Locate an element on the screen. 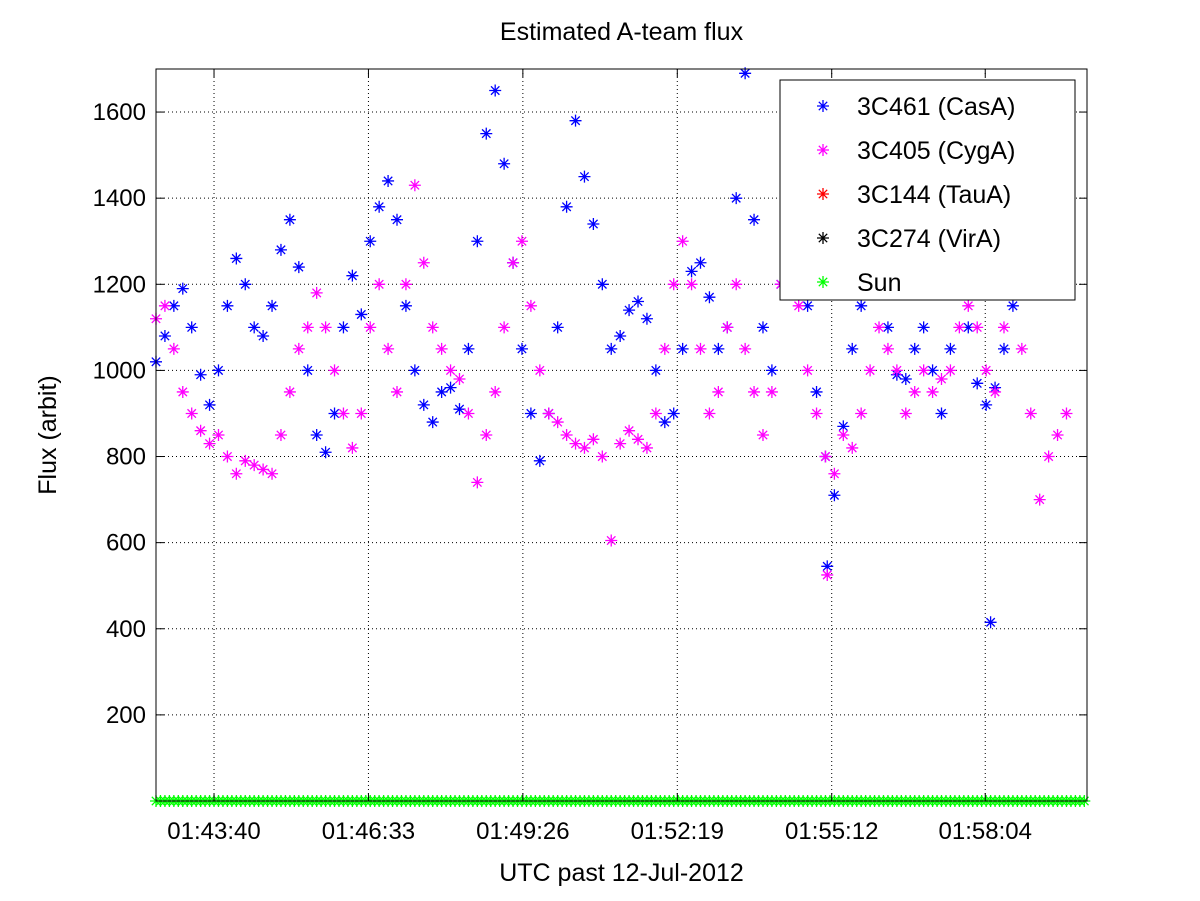  legend-label: 3C461 (CasA) is located at coordinates (936, 107).